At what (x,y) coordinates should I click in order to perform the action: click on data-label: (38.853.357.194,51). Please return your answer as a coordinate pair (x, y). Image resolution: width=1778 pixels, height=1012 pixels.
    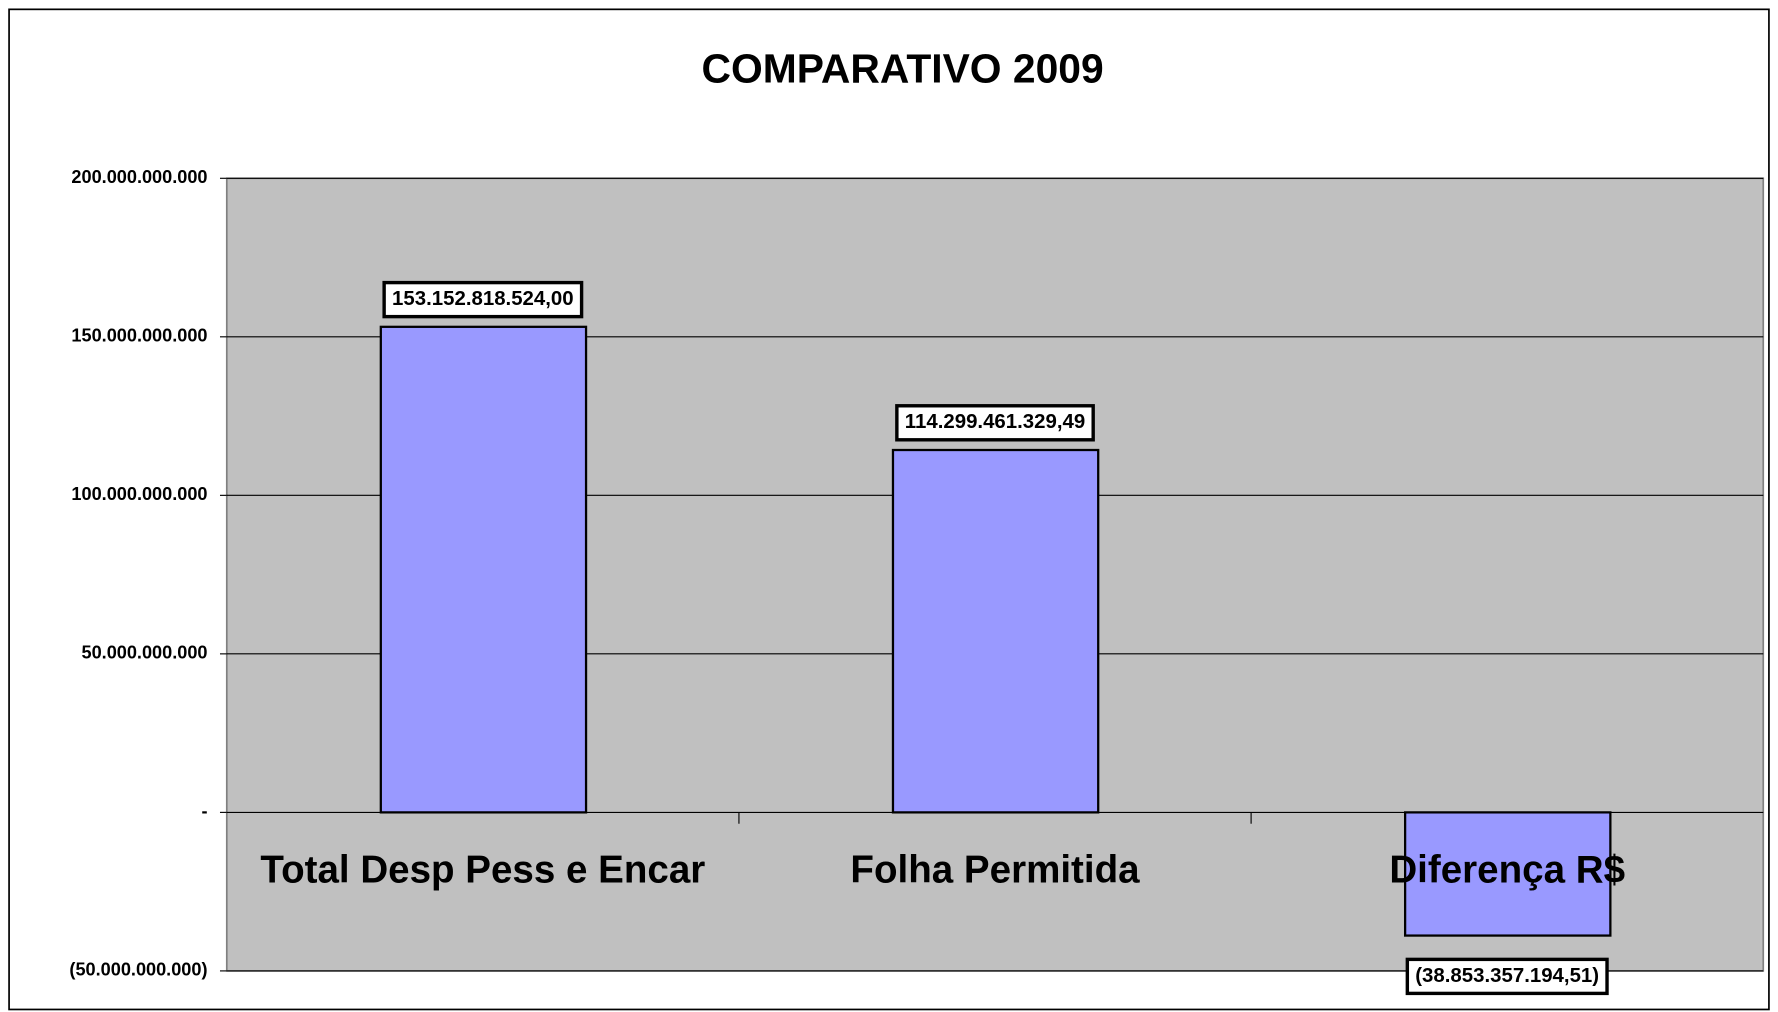
    Looking at the image, I should click on (1507, 976).